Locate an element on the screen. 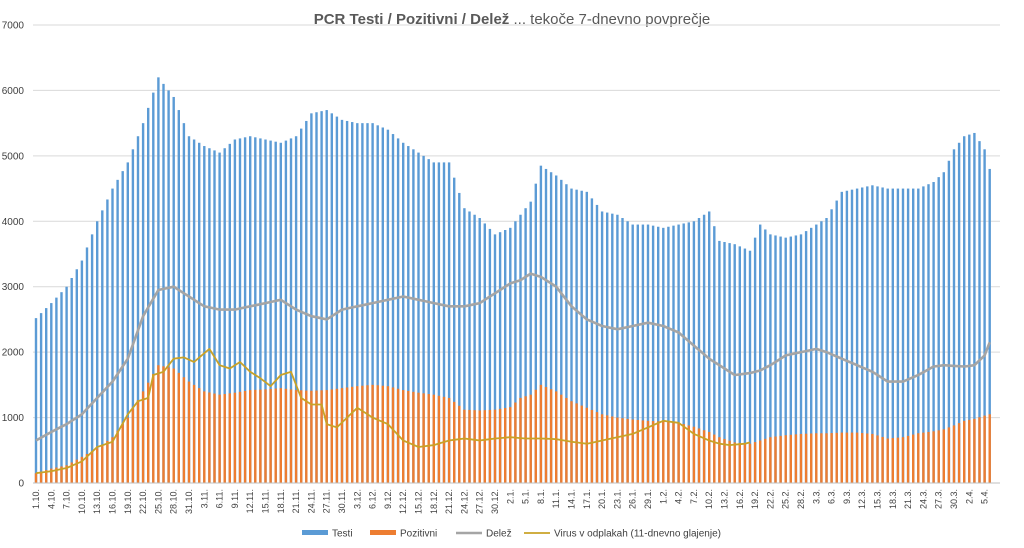  x-tick-label: 25.10. is located at coordinates (158, 501).